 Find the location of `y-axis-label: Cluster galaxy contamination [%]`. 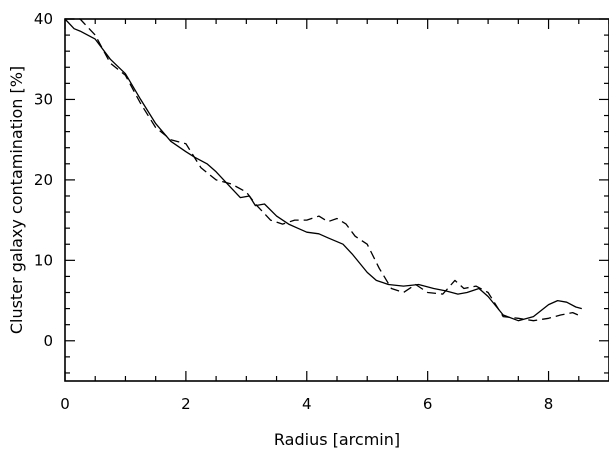

y-axis-label: Cluster galaxy contamination [%] is located at coordinates (16, 200).